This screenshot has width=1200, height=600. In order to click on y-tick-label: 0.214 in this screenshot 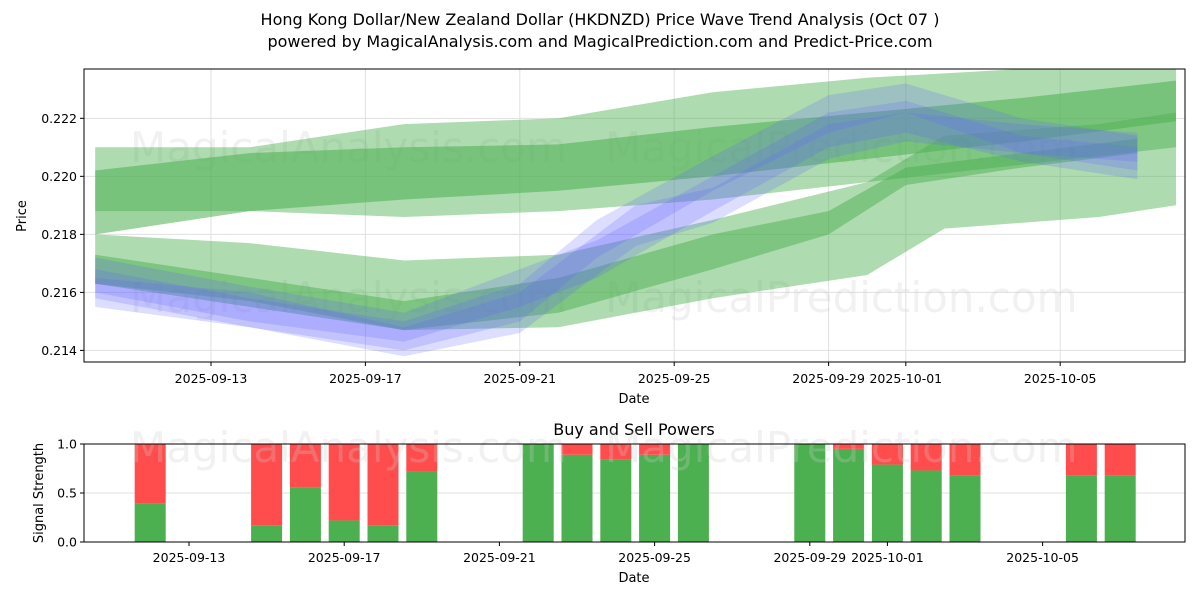, I will do `click(59, 350)`.